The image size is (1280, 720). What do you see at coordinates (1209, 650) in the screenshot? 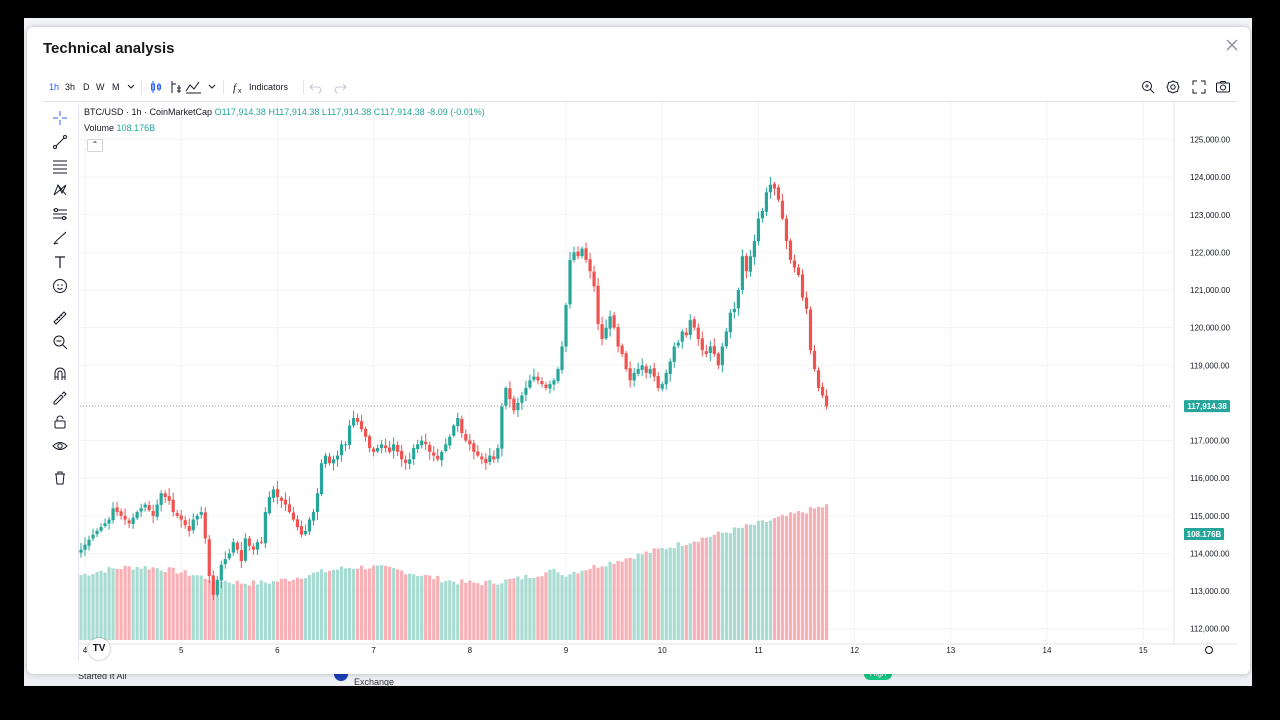
I see `axis-settings-gear-icon` at bounding box center [1209, 650].